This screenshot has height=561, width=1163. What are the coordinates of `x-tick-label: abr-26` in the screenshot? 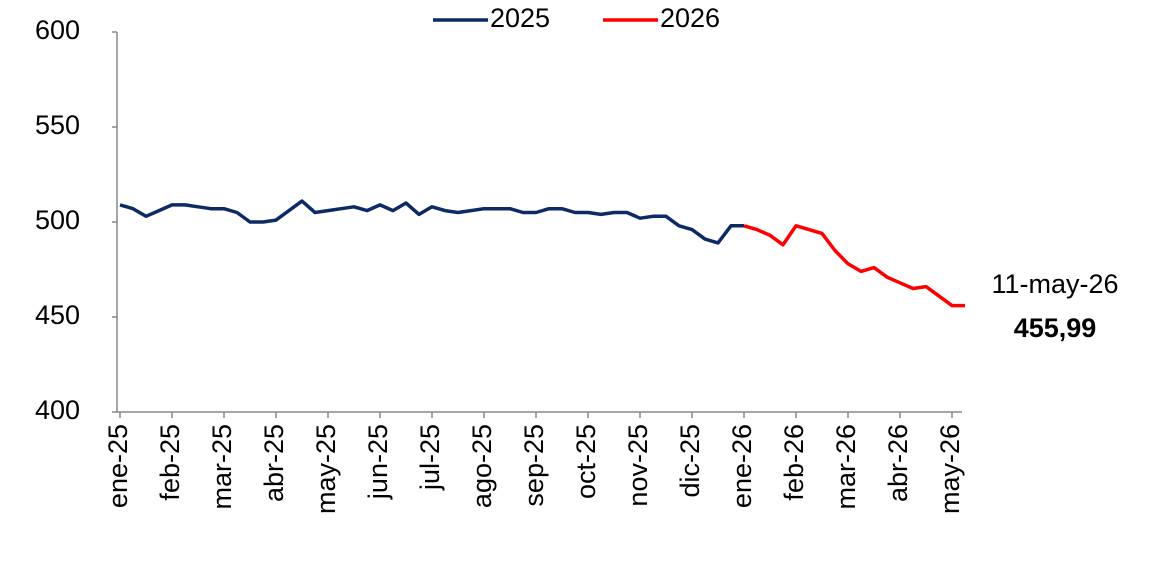 It's located at (898, 463).